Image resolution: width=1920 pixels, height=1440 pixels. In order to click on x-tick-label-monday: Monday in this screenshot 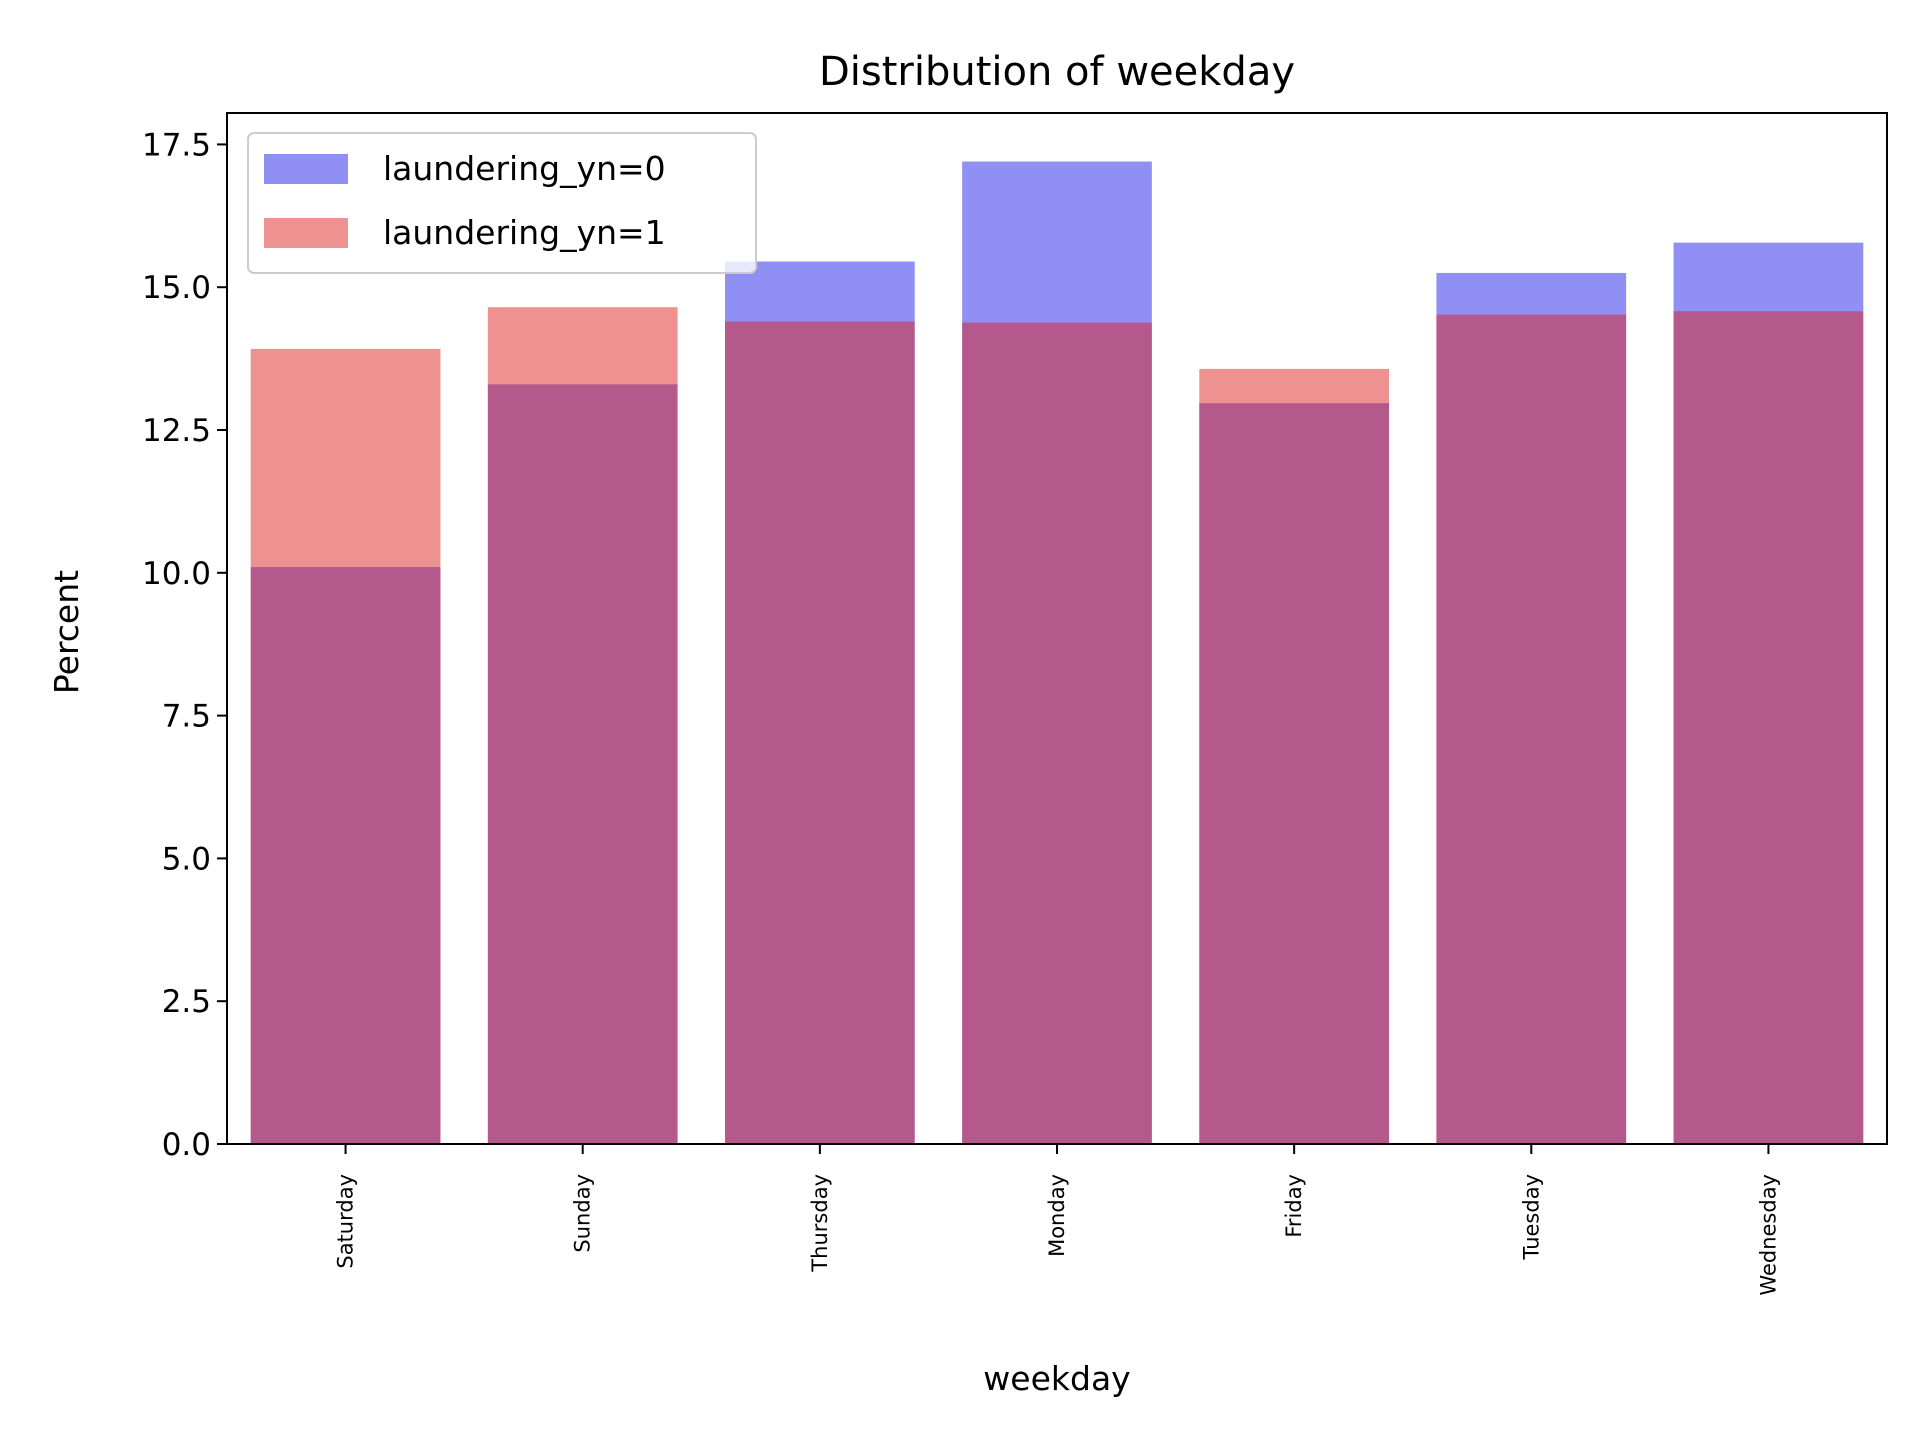, I will do `click(1057, 1215)`.